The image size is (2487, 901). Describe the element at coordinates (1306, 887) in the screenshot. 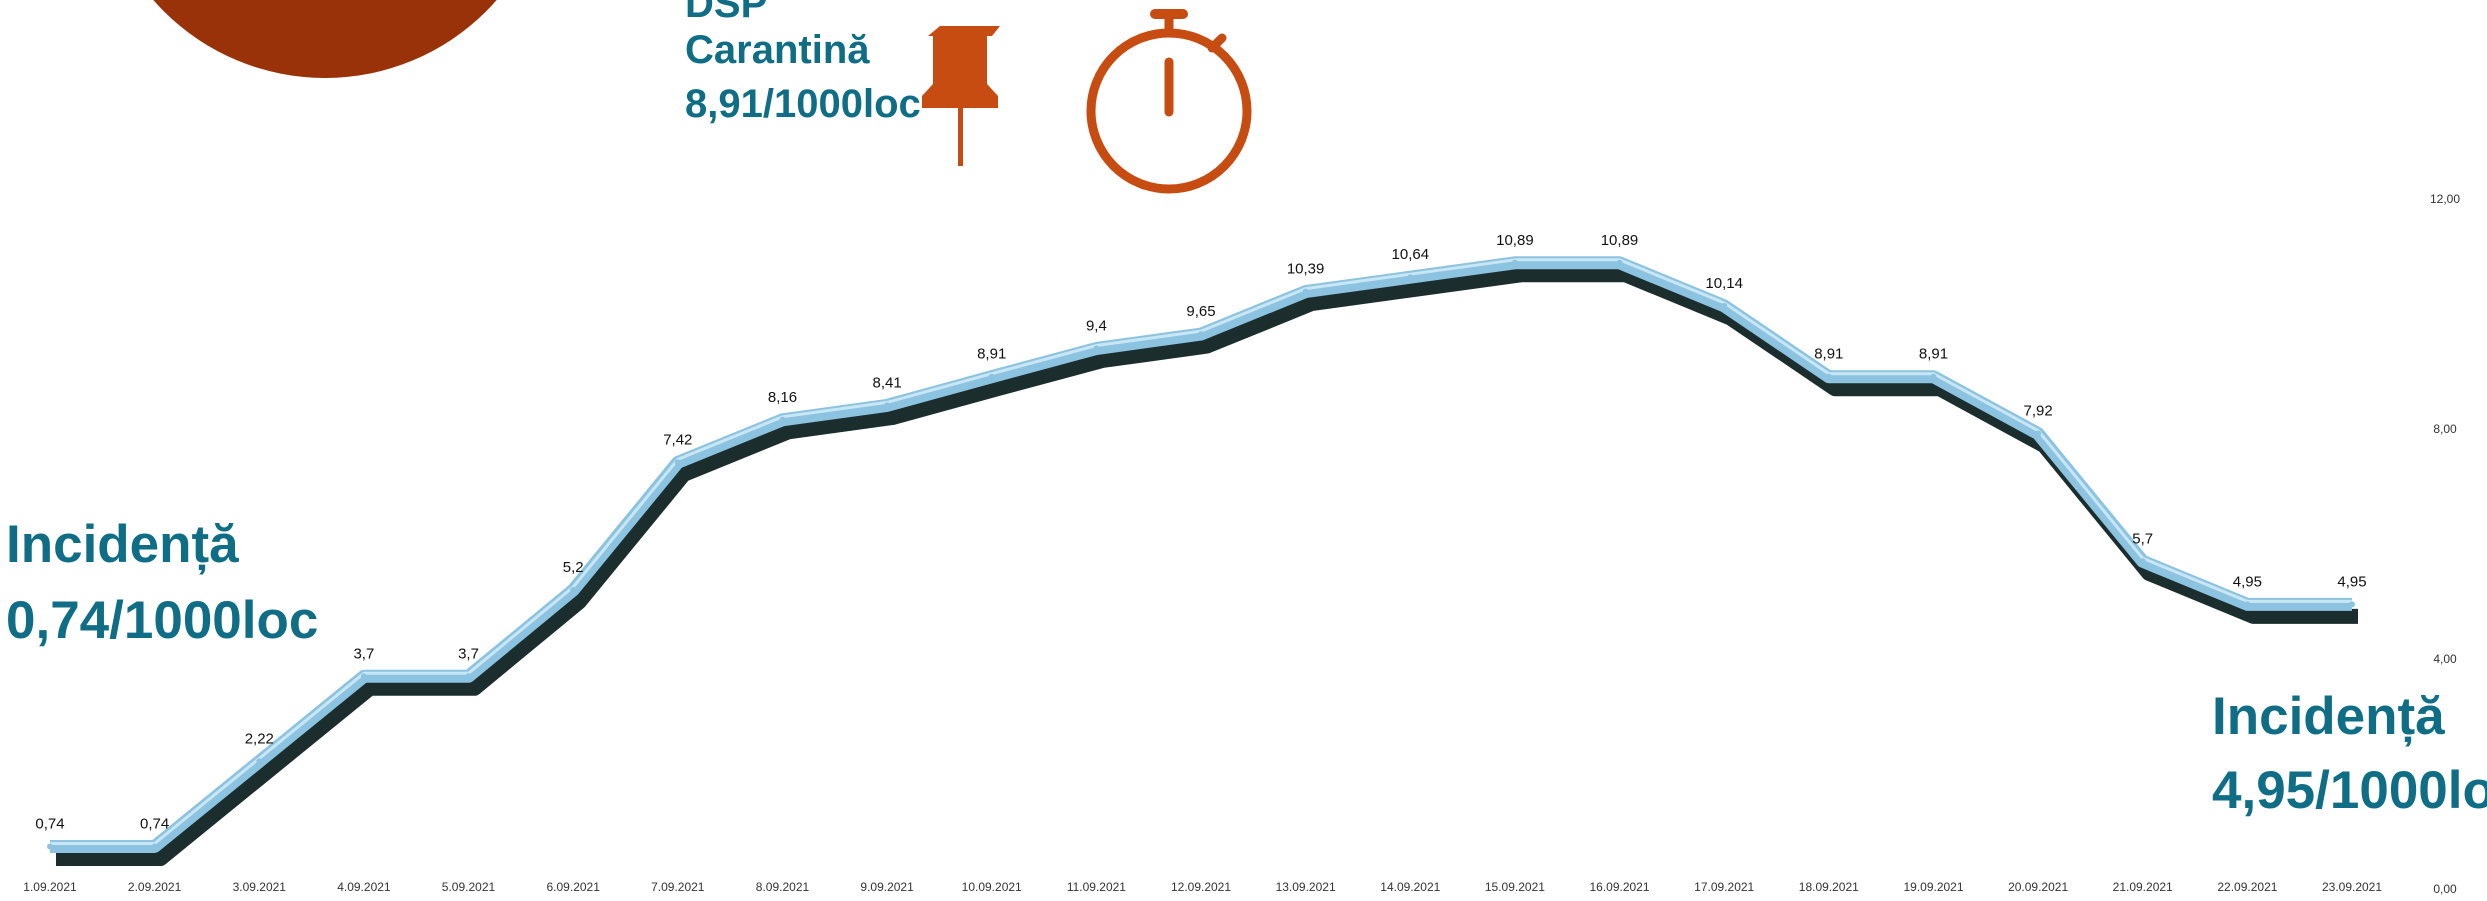

I see `x-tick-label: 13.09.2021` at that location.